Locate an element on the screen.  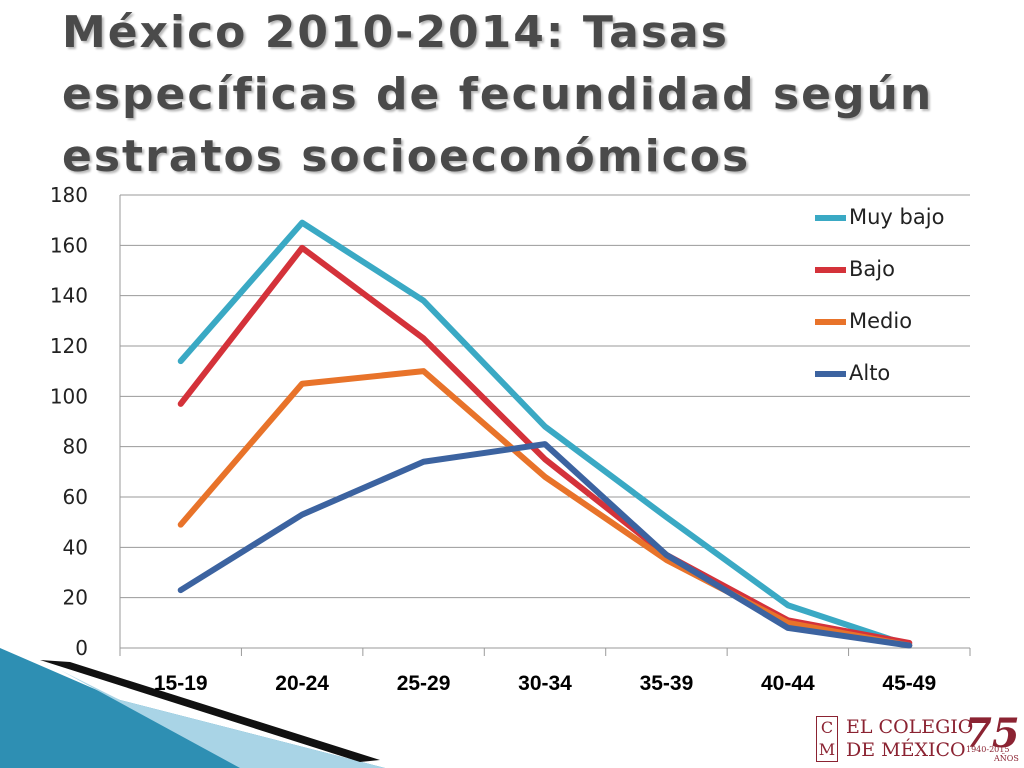
logo-name-line2: DE MÉXICO is located at coordinates (906, 750).